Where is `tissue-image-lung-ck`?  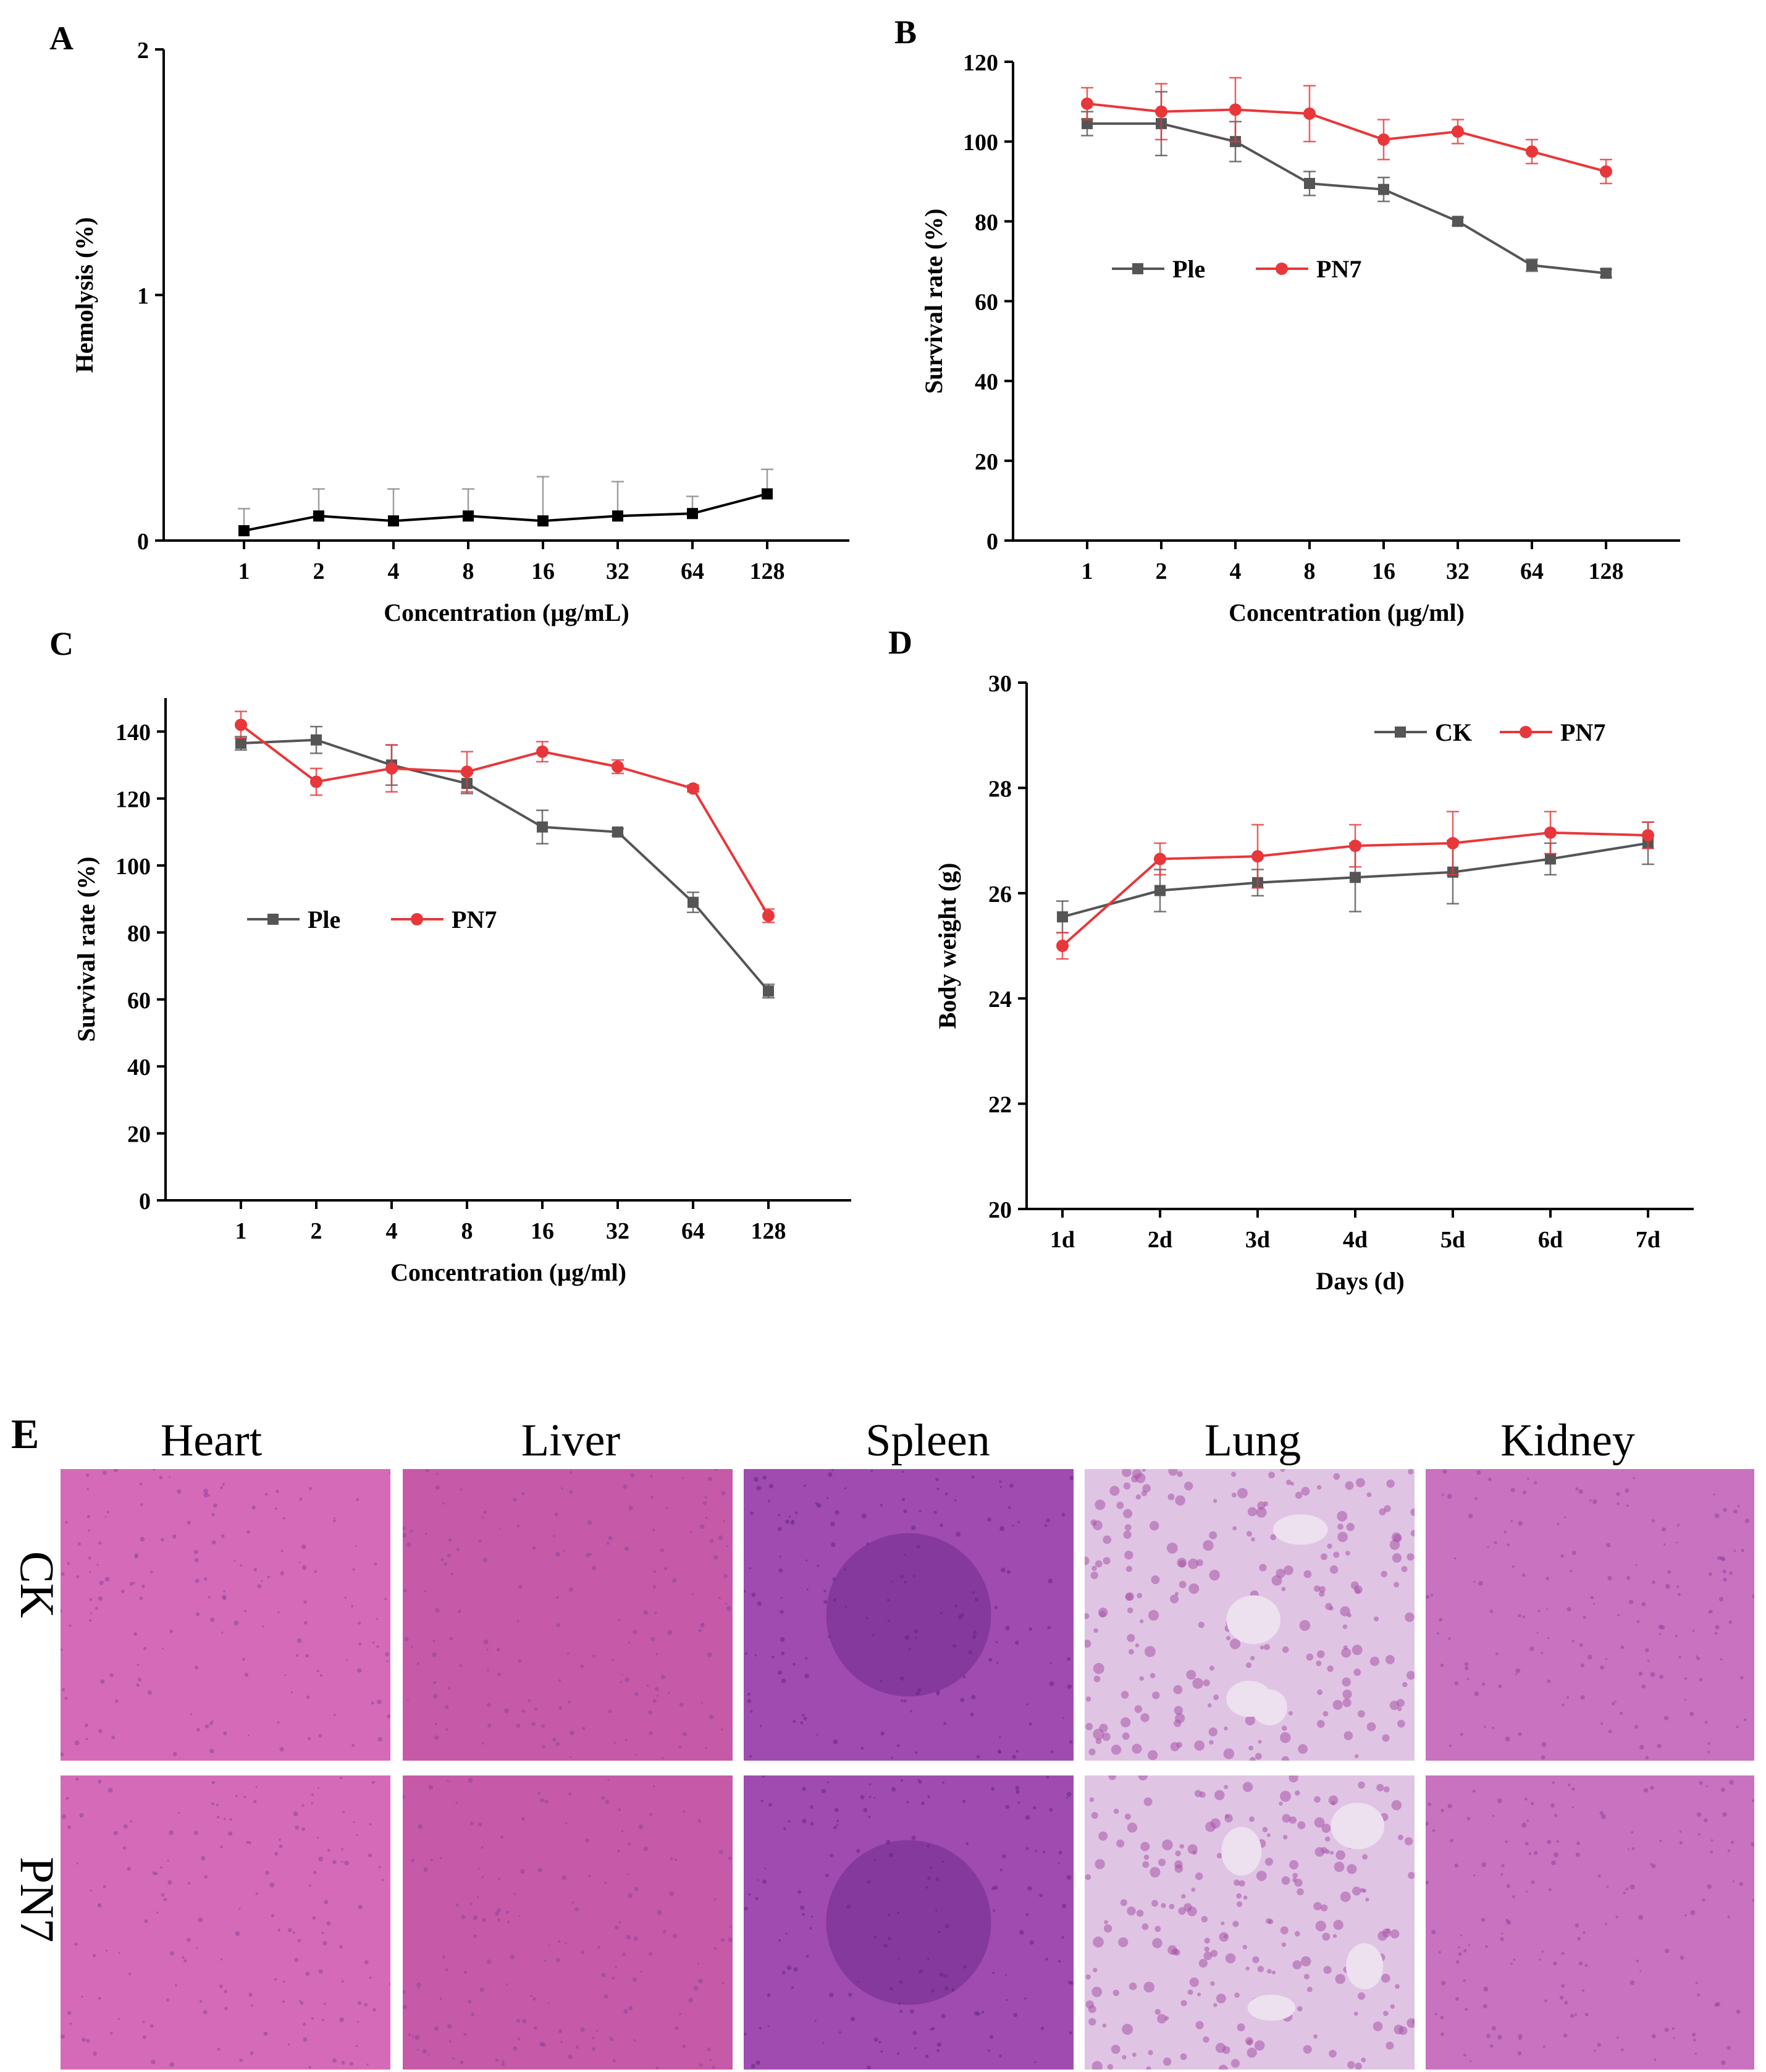 tissue-image-lung-ck is located at coordinates (1250, 1615).